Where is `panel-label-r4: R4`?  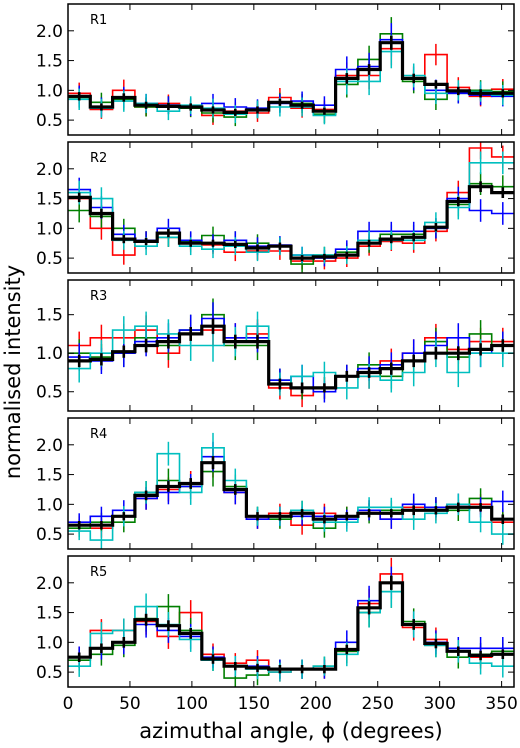 panel-label-r4: R4 is located at coordinates (98, 434).